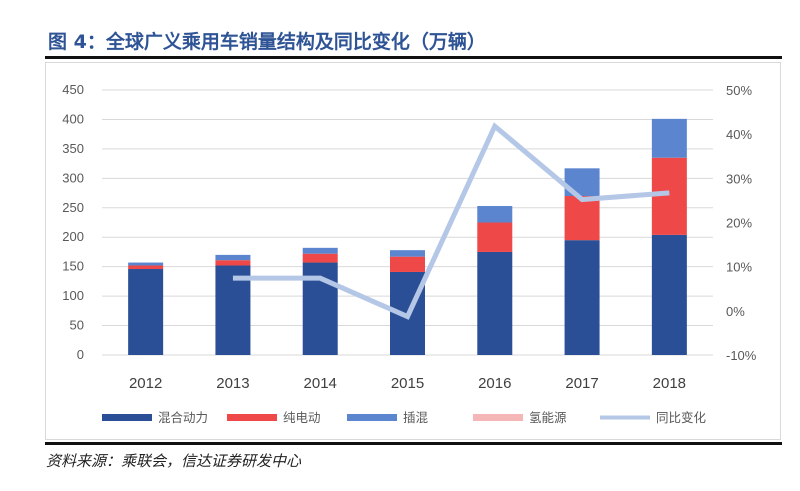 The height and width of the screenshot is (491, 800). What do you see at coordinates (681, 417) in the screenshot?
I see `legend-label: 同比变化` at bounding box center [681, 417].